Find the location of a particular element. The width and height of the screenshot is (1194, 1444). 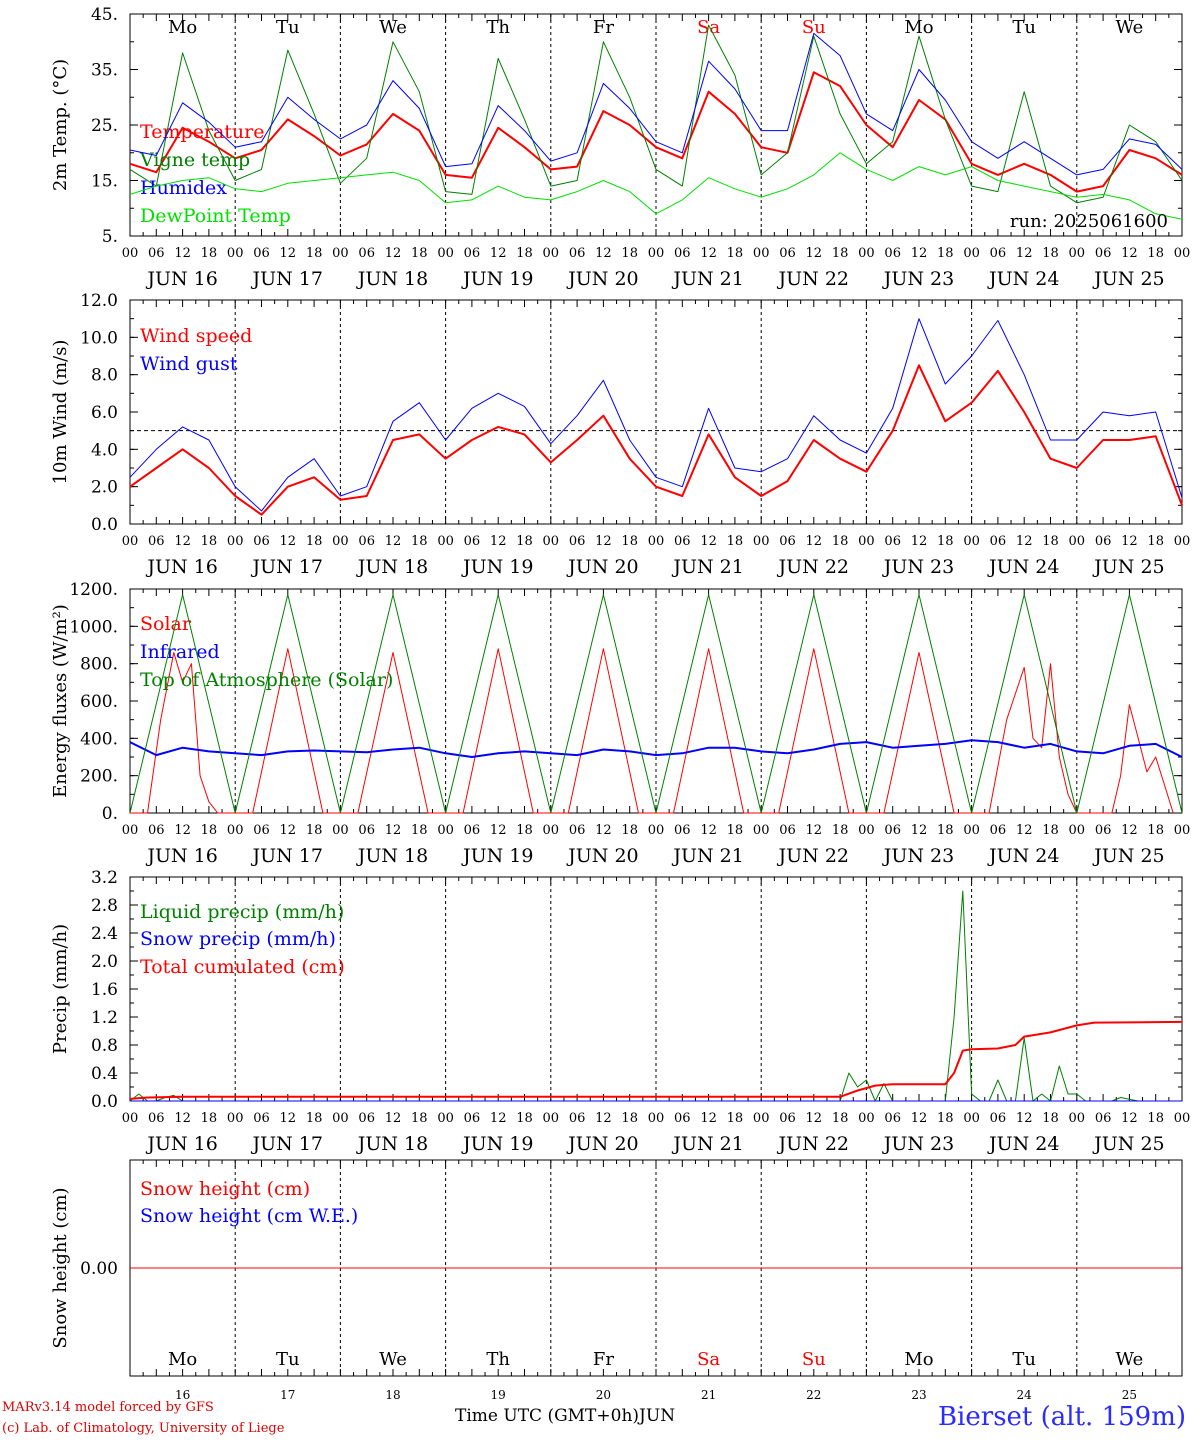

y-tick-label: 600. is located at coordinates (99, 702).